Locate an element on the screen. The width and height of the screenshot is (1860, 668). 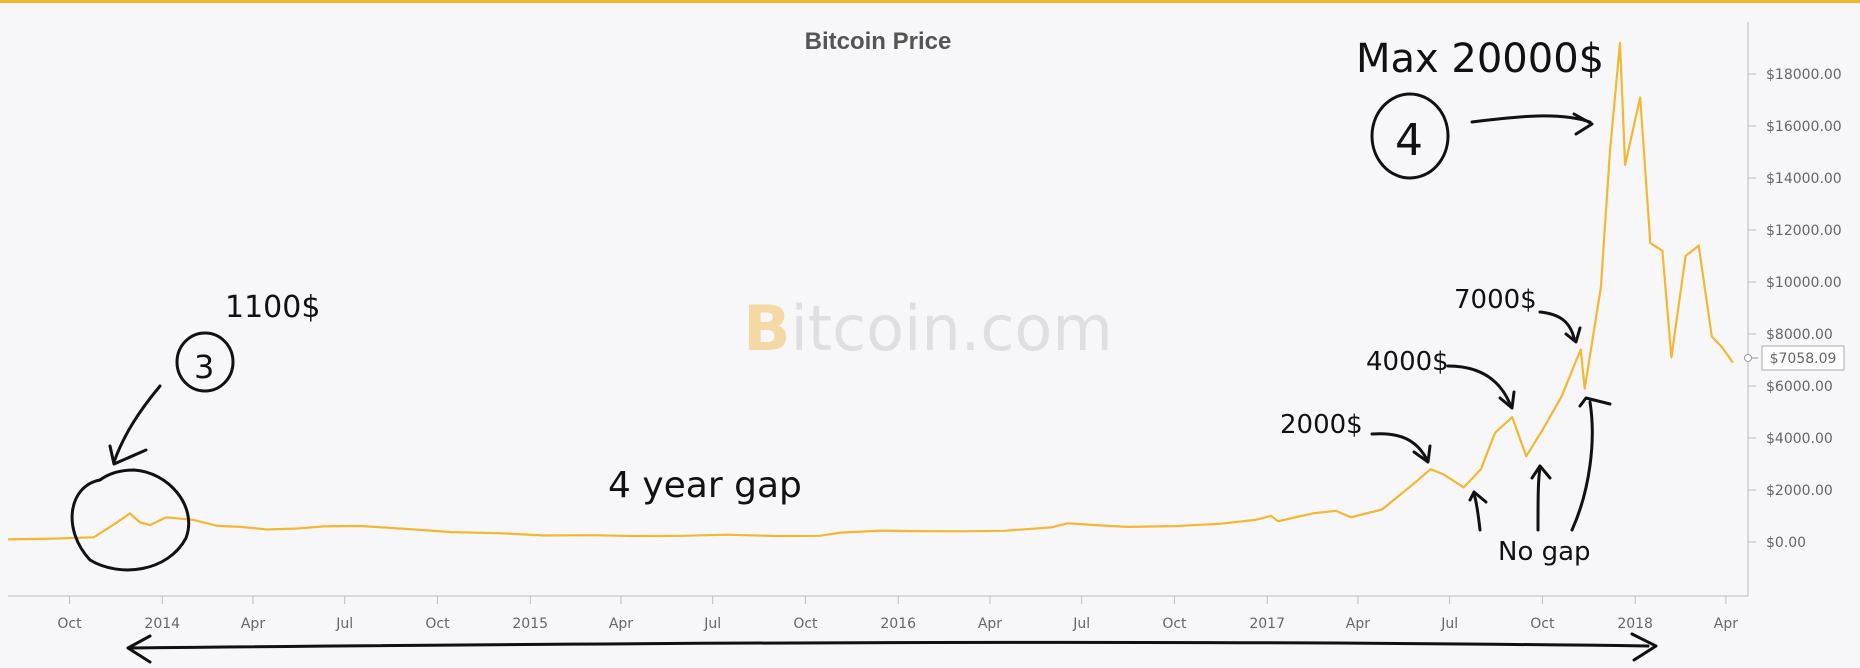
y-tick-label: $14000.00 is located at coordinates (1804, 179).